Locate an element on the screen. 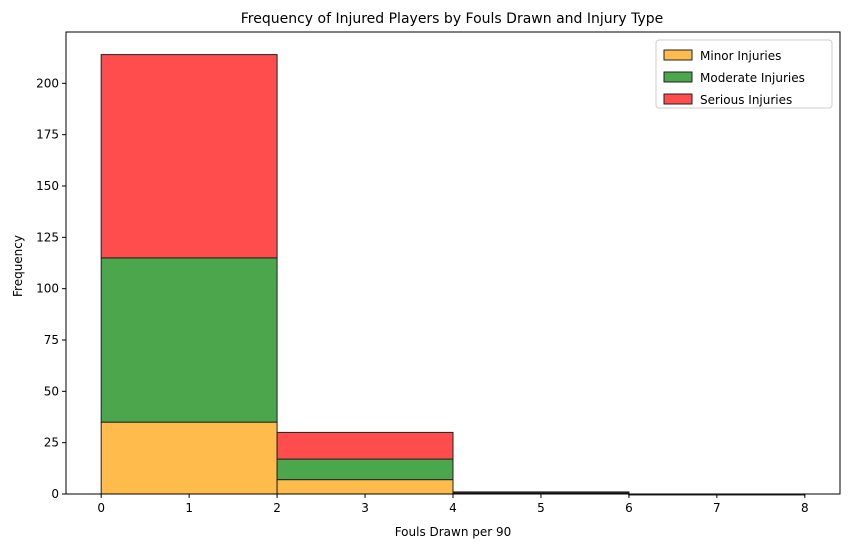 This screenshot has height=547, width=850. y-axis: 0 25 50 75 100 125 150 175 200 is located at coordinates (51, 288).